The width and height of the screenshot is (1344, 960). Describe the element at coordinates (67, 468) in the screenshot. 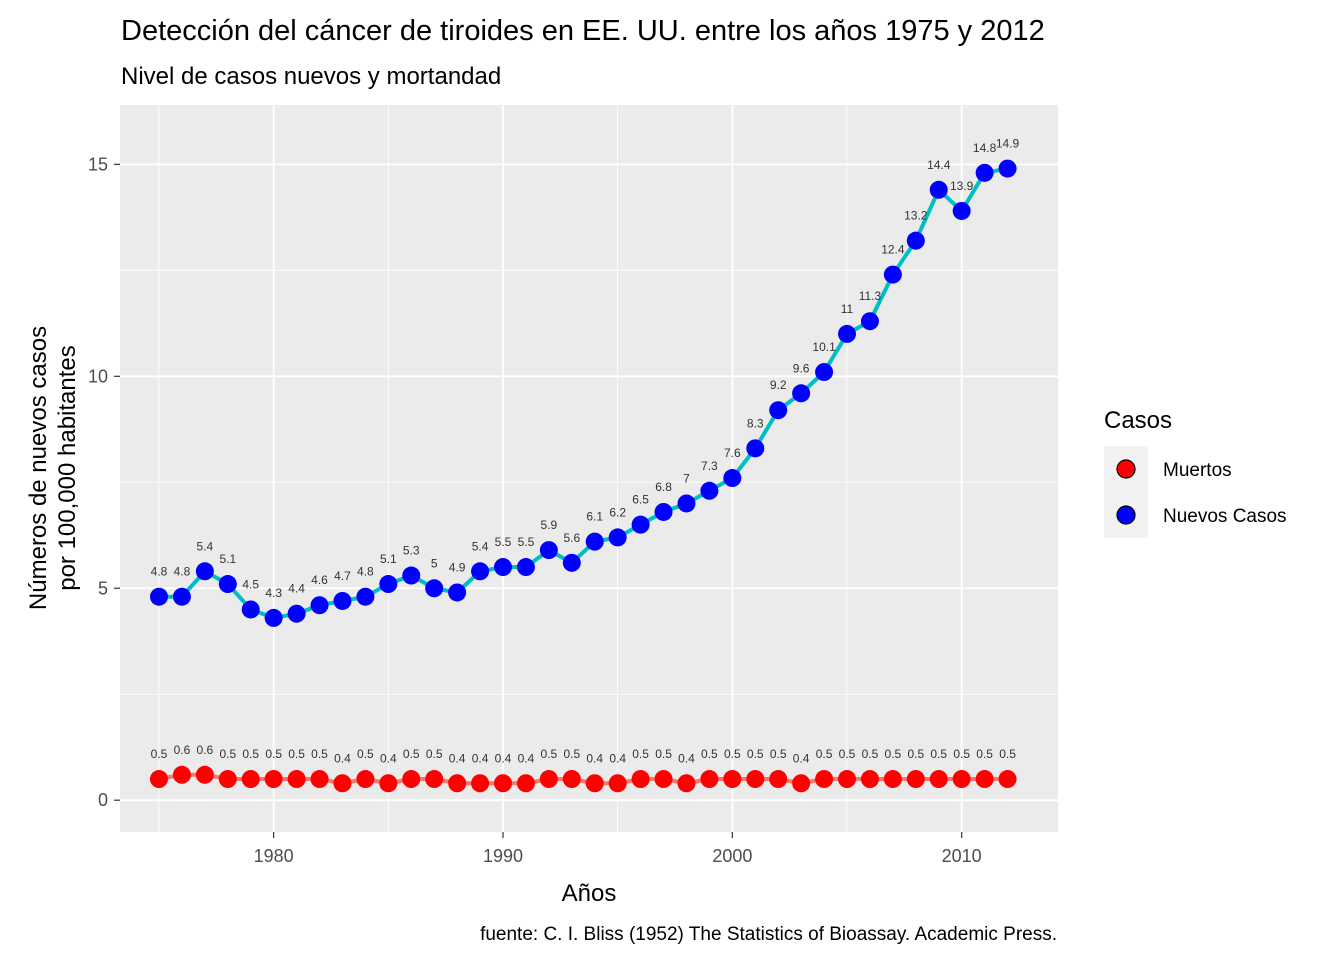

I see `y-axis-title-line-2: por 100,000 habitantes` at that location.